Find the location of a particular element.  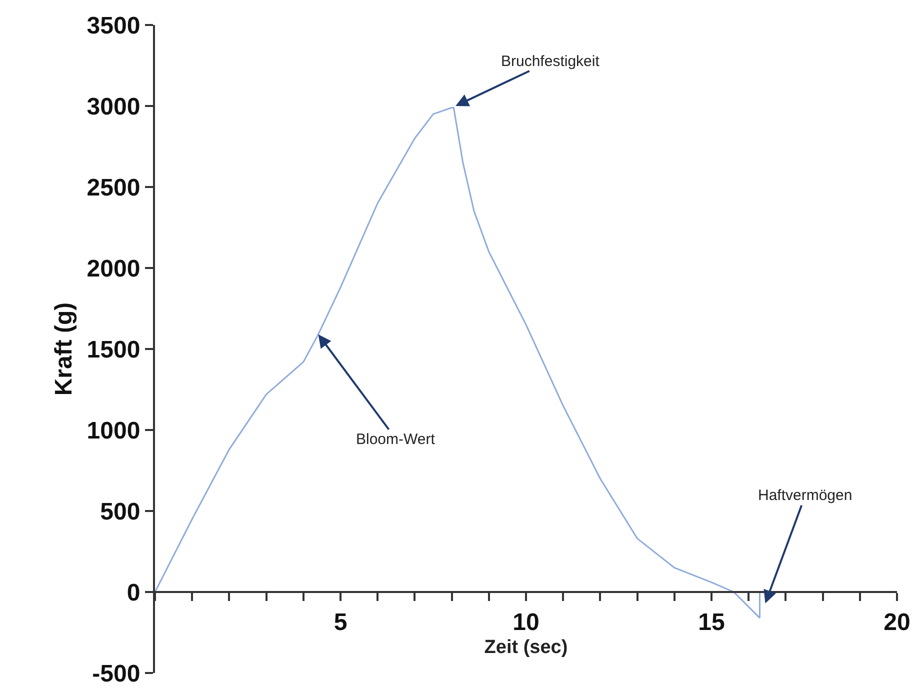

x-tick-label: 10 is located at coordinates (526, 622).